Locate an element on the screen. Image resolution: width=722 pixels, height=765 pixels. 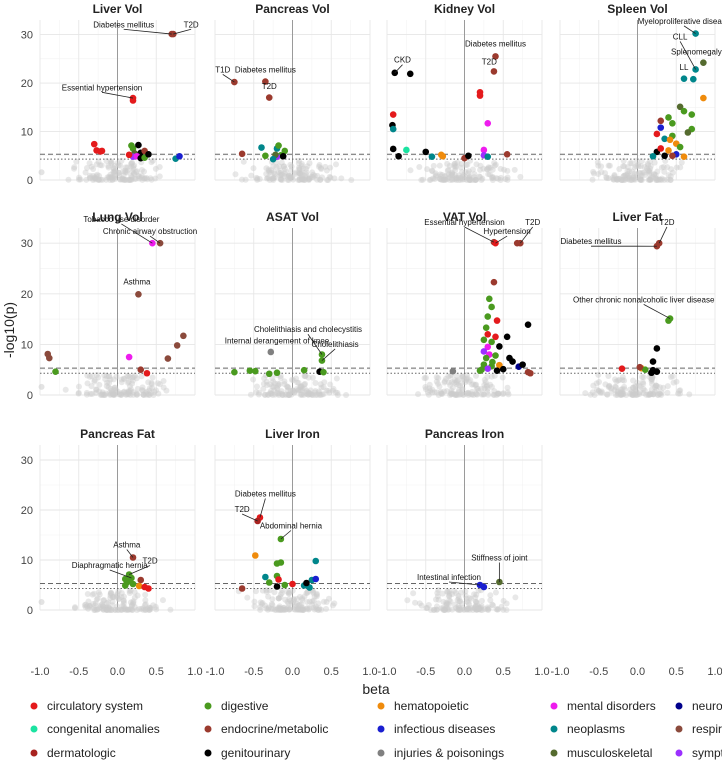
point-annotation: Essential hypertension is located at coordinates (102, 87).